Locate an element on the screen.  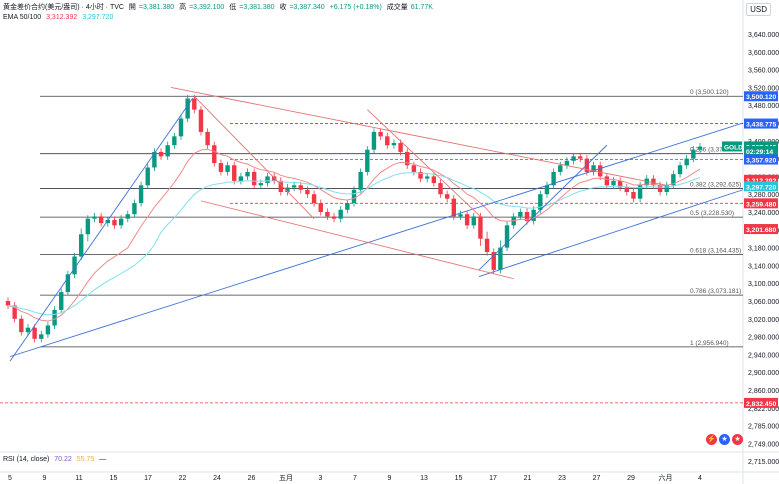
price-label-text: 3,297.720 is located at coordinates (761, 187).